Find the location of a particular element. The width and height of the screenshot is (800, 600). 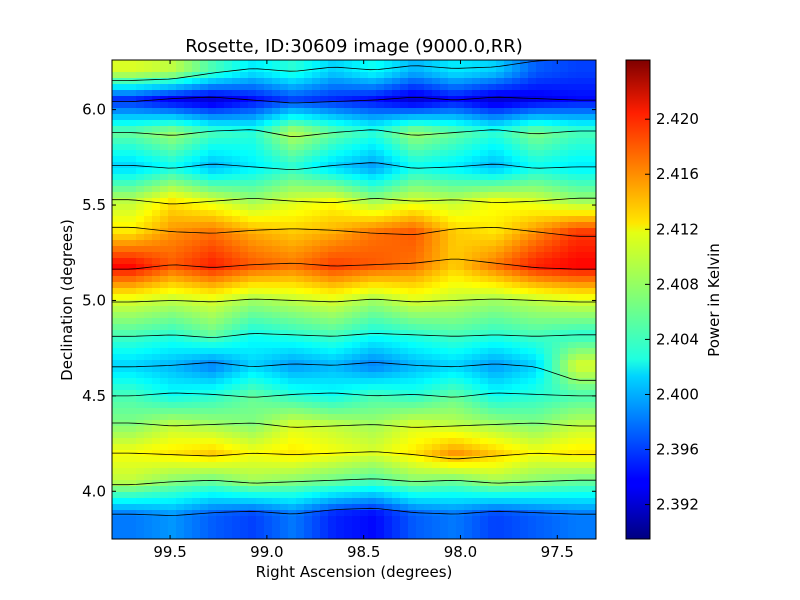

contour-line is located at coordinates (354, 455).